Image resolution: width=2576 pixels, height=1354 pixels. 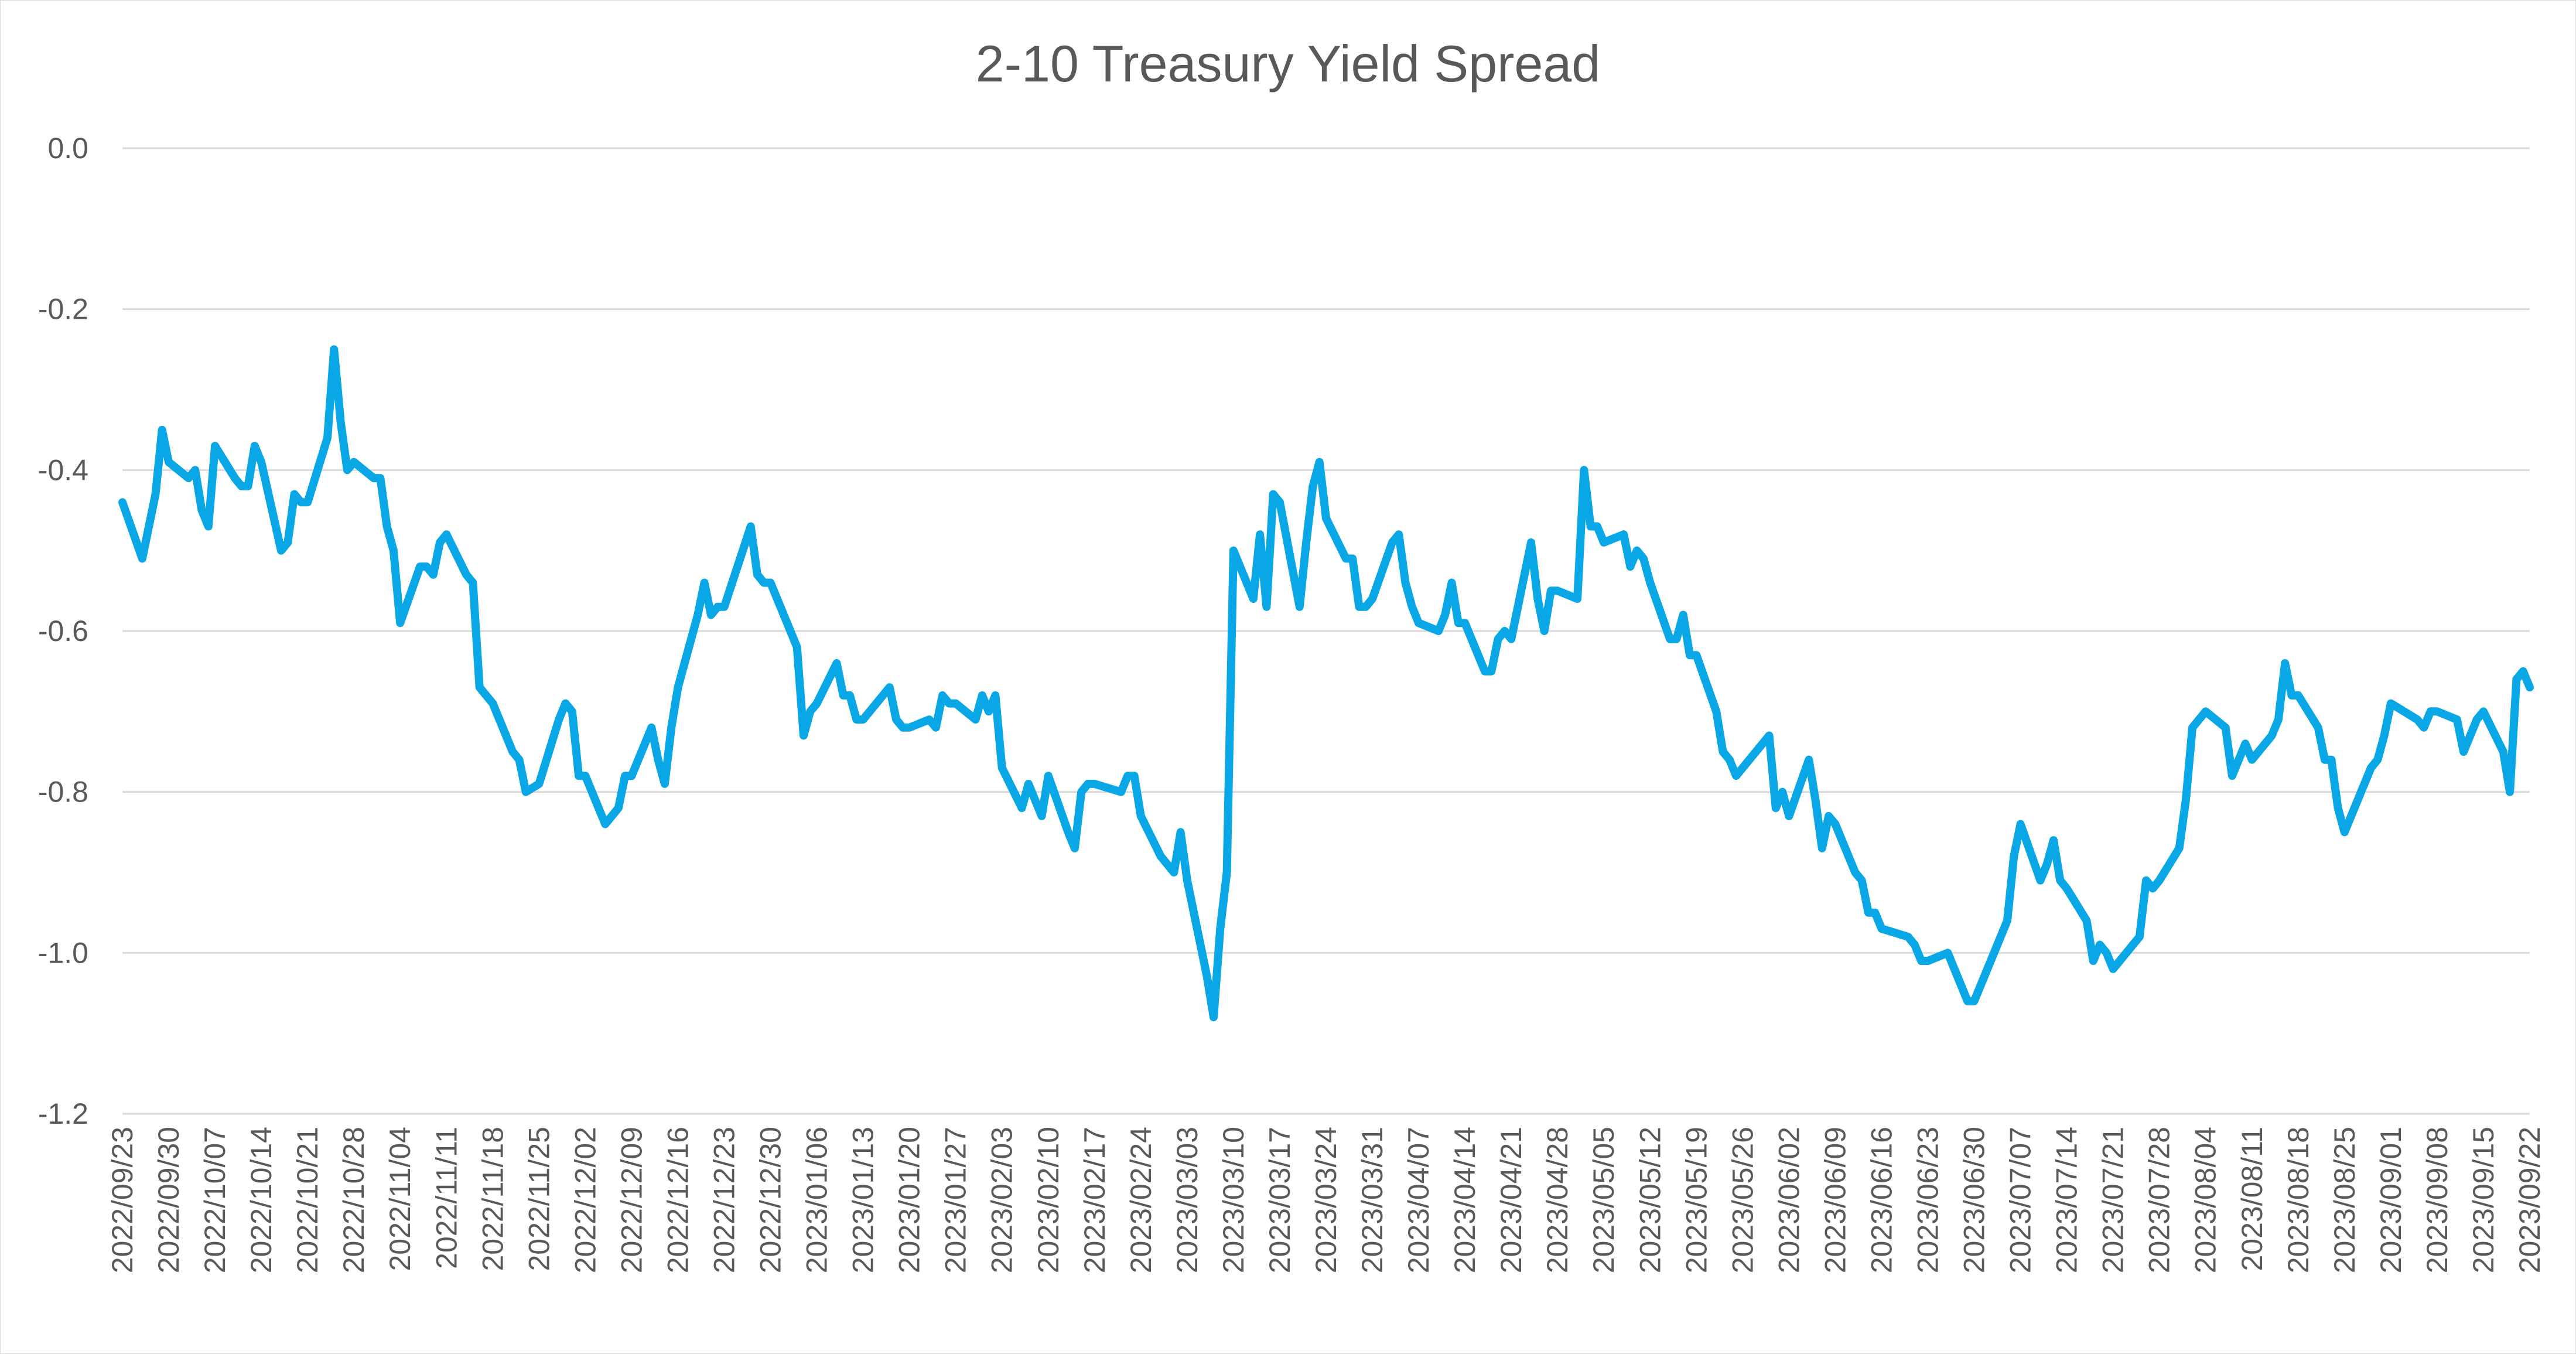 I want to click on x-tick-label: 2023/01/20, so click(x=909, y=1200).